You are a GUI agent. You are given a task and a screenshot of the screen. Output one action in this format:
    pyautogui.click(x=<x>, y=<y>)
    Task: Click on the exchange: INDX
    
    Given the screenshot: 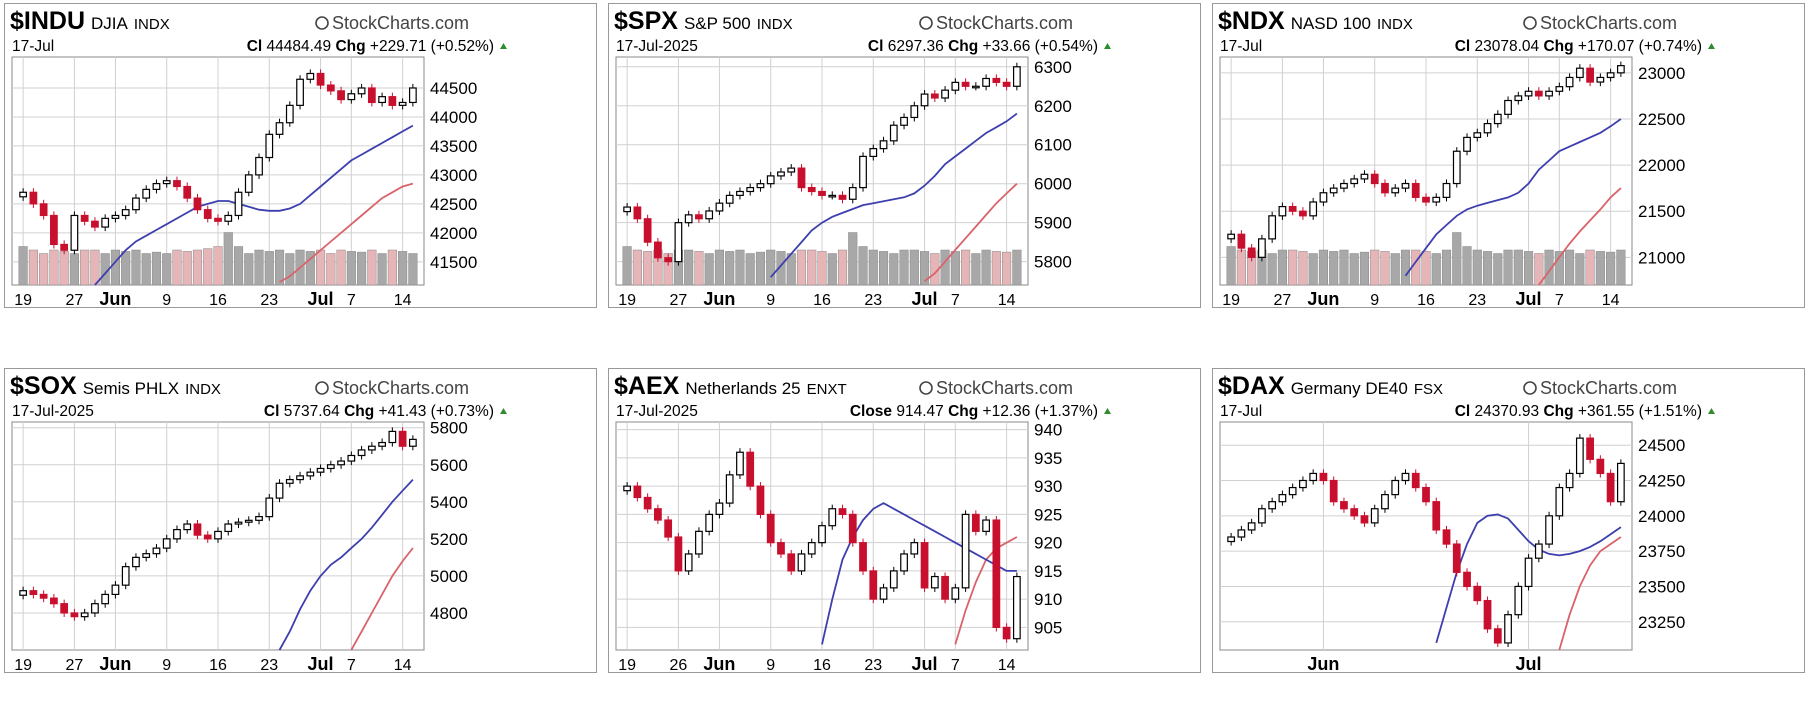 What is the action you would take?
    pyautogui.click(x=152, y=24)
    